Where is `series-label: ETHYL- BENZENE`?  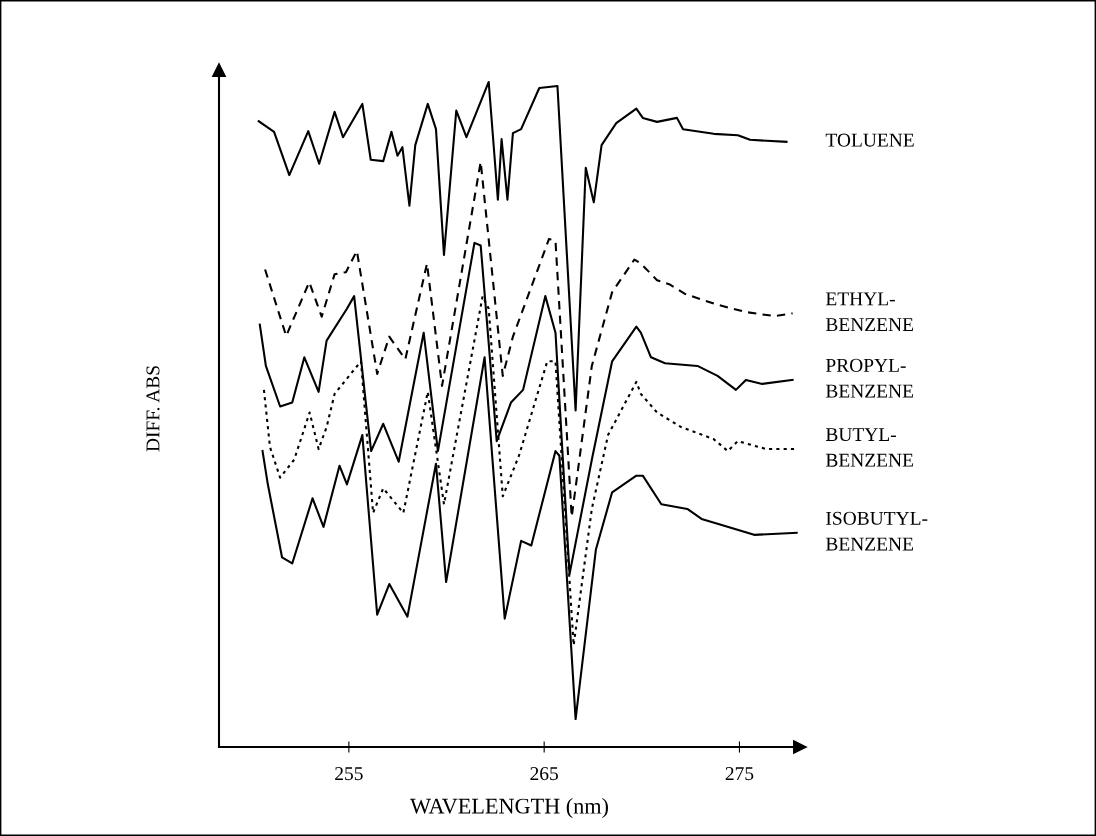 series-label: ETHYL- BENZENE is located at coordinates (869, 311).